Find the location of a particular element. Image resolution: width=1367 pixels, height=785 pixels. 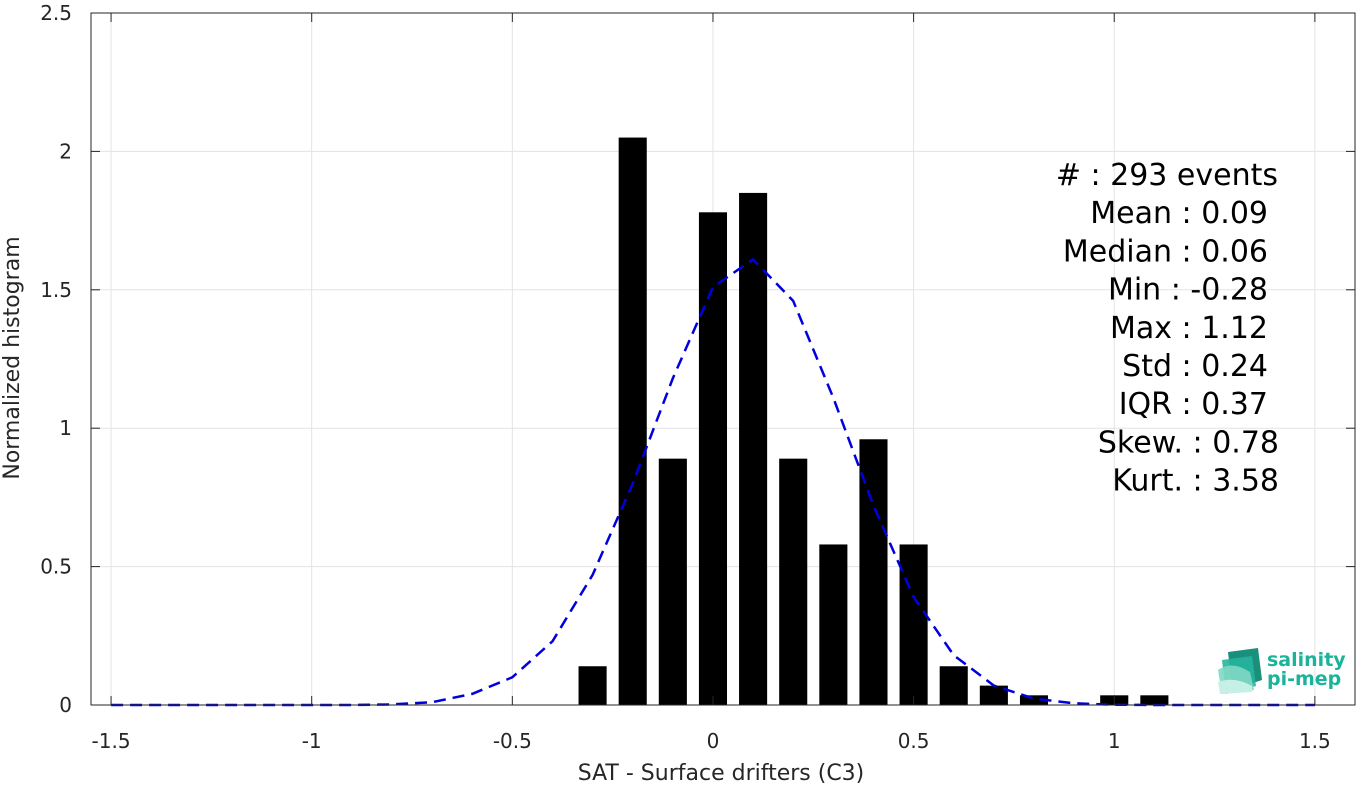

stats-line: Mean : 0.09 is located at coordinates (1179, 213).